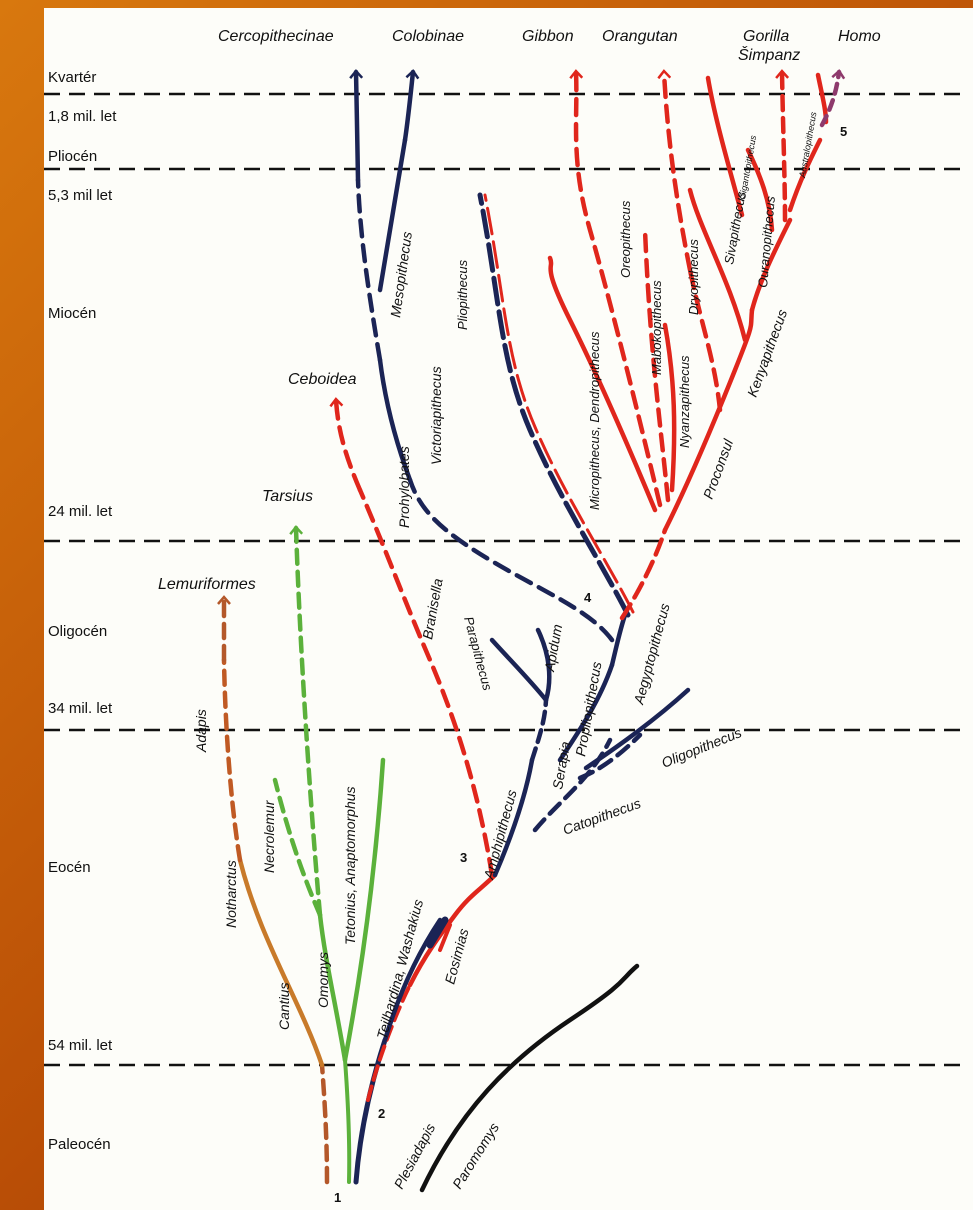  Describe the element at coordinates (347, 1121) in the screenshot. I see `lineage-tarsiiformes-stem` at that location.